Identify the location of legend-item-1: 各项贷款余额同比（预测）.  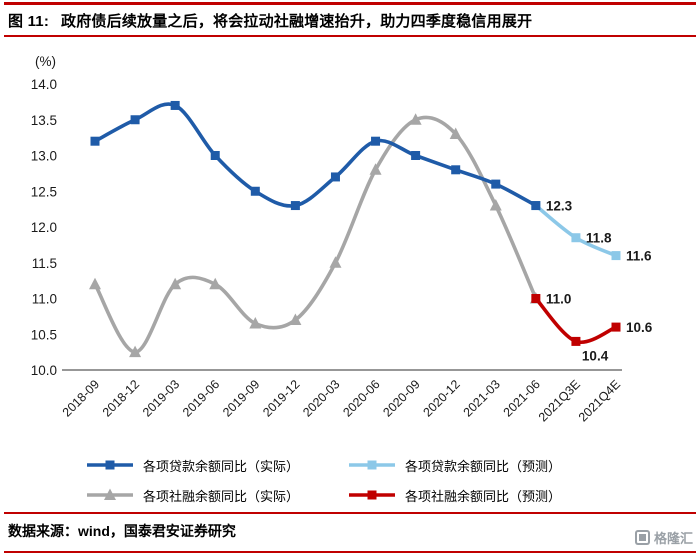
(479, 465).